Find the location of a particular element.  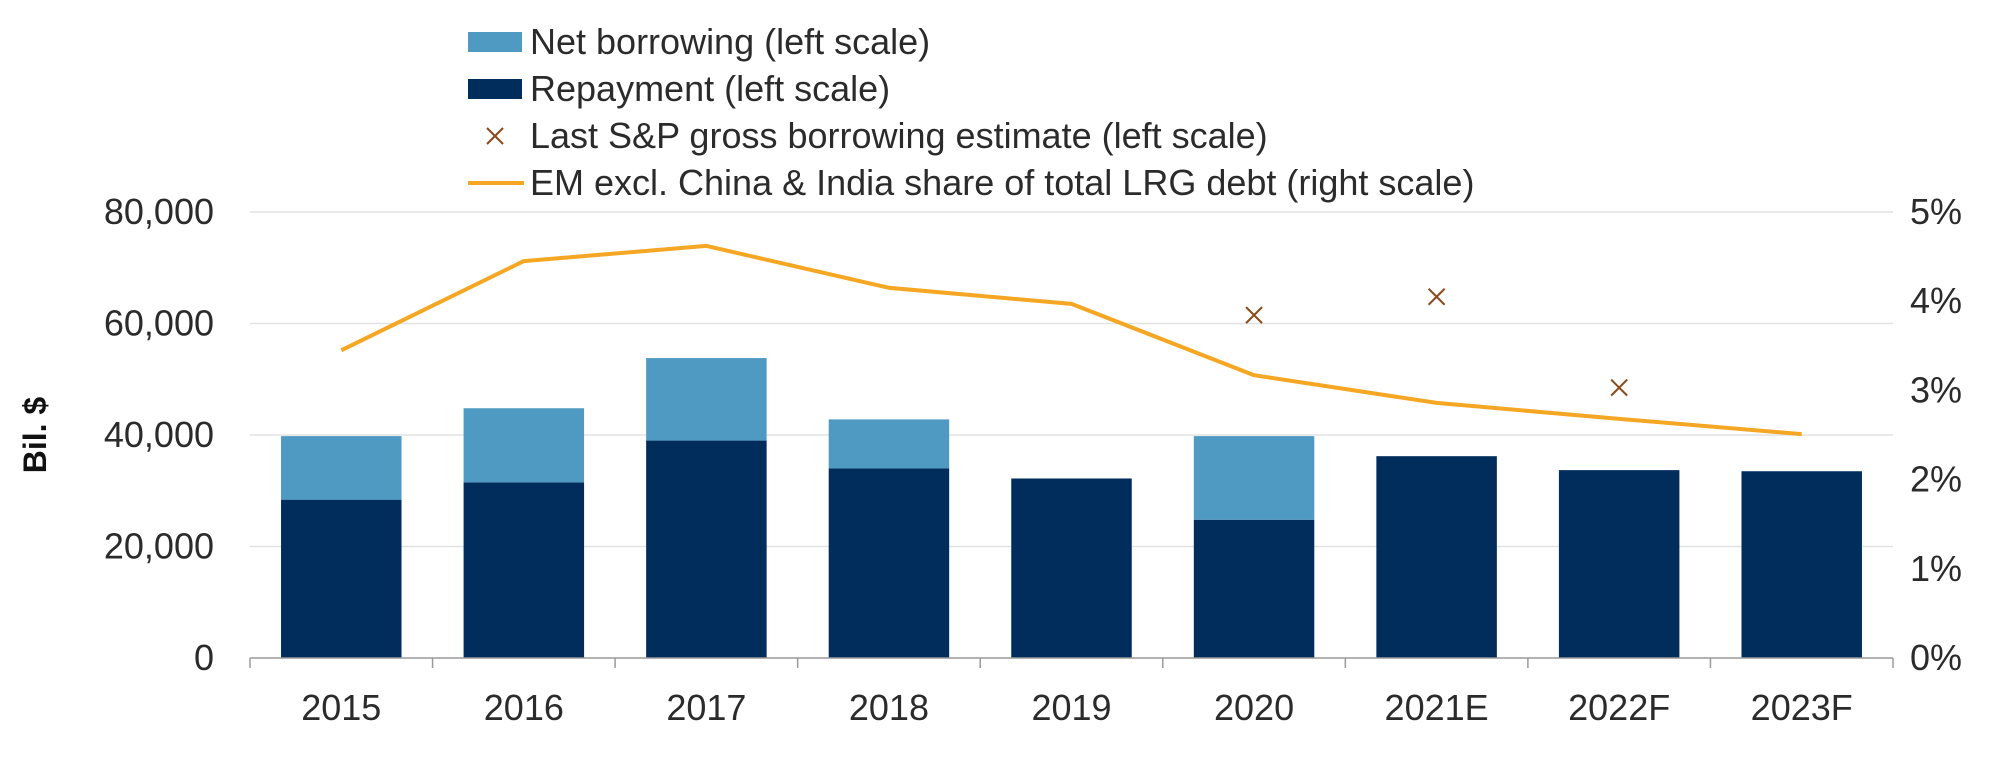

x-tick-label: 2015 is located at coordinates (341, 707).